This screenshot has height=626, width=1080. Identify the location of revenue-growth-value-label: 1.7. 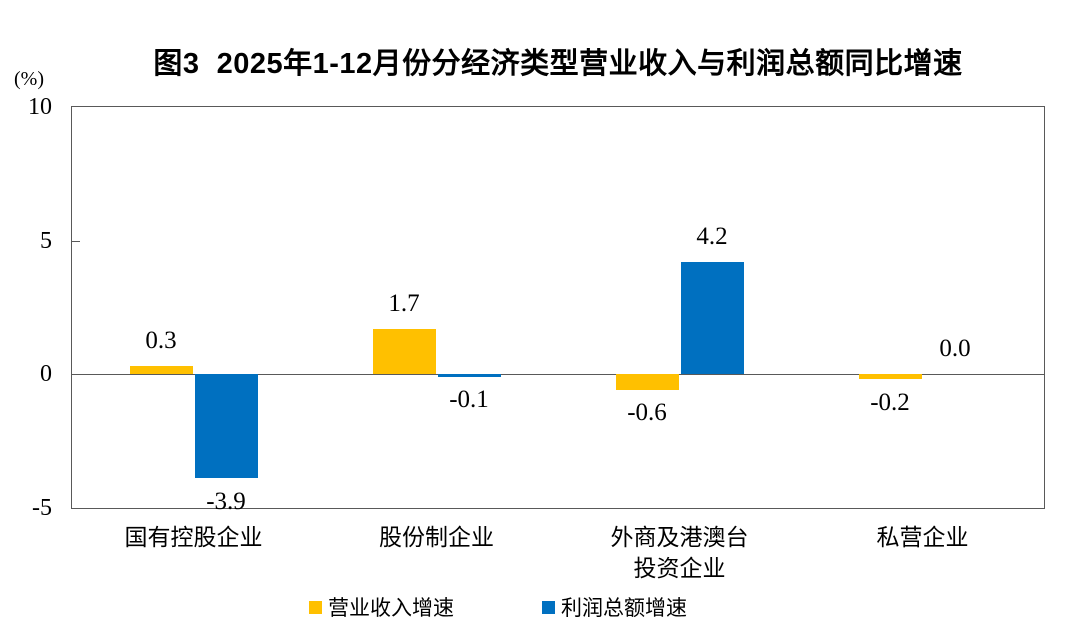
(404, 303).